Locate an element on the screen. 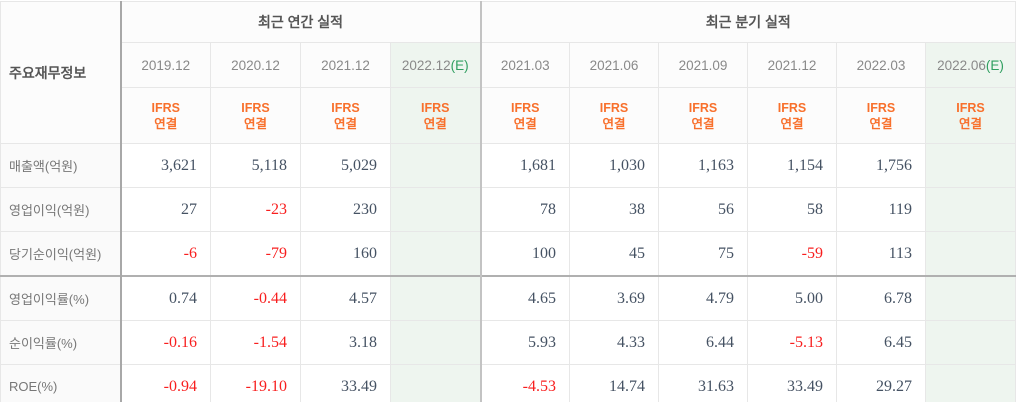  value-cell: 4.57 is located at coordinates (345, 298).